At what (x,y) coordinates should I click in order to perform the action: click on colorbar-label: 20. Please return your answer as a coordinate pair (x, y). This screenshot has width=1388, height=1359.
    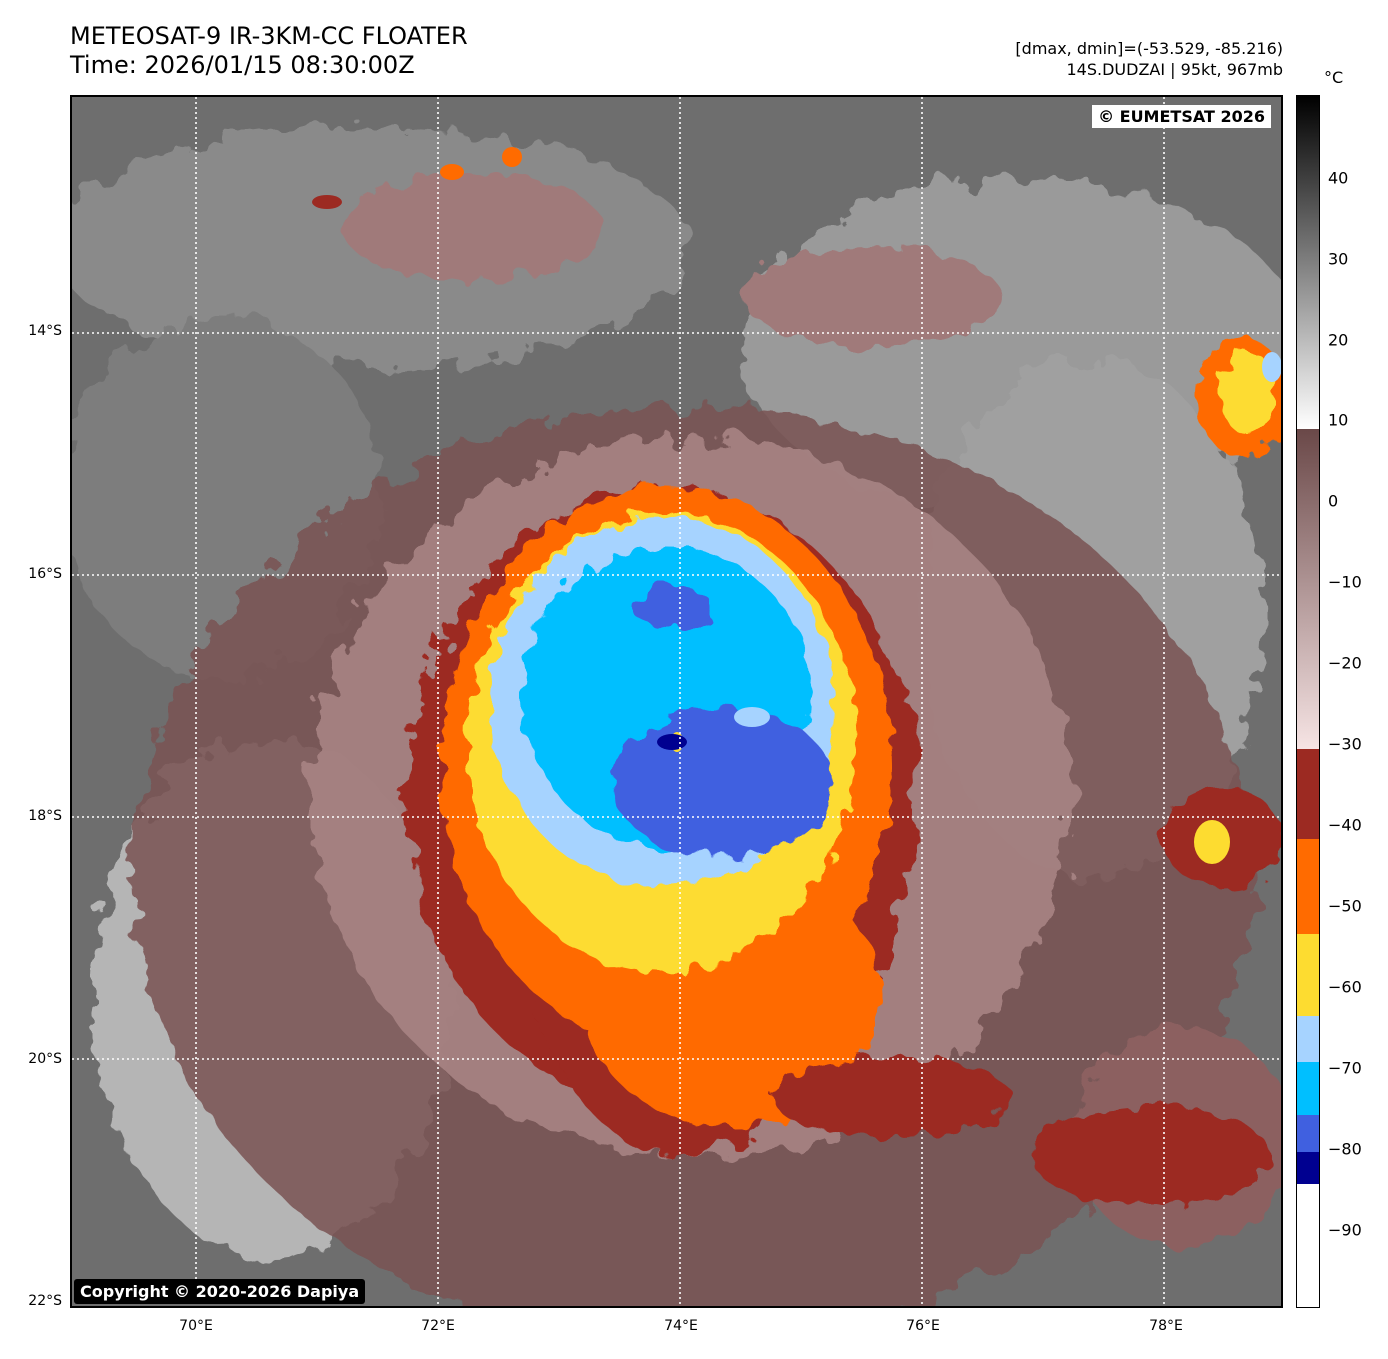
    Looking at the image, I should click on (1338, 340).